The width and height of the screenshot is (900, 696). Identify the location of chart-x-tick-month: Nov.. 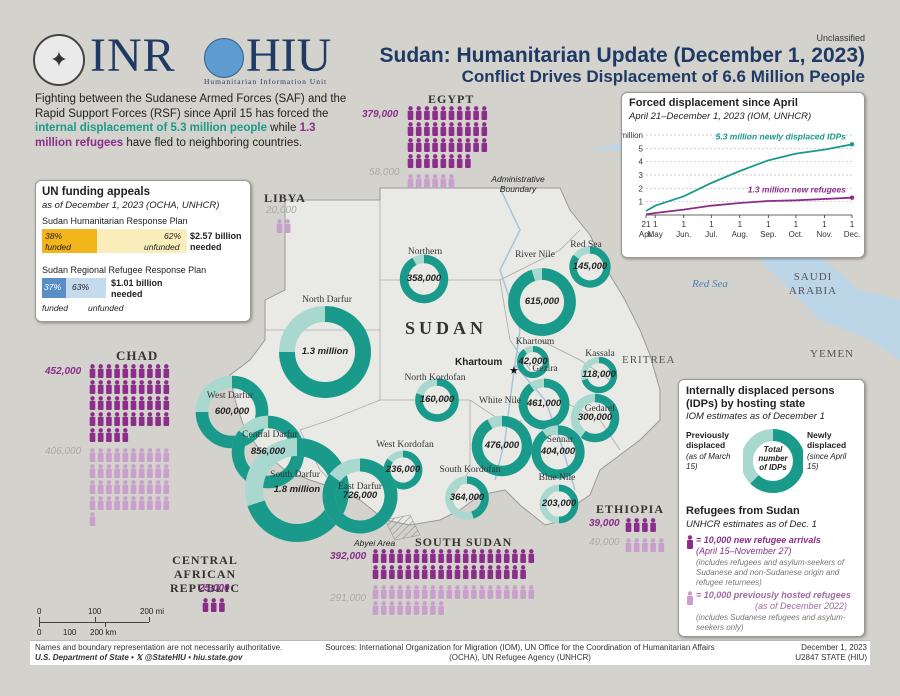
(824, 234).